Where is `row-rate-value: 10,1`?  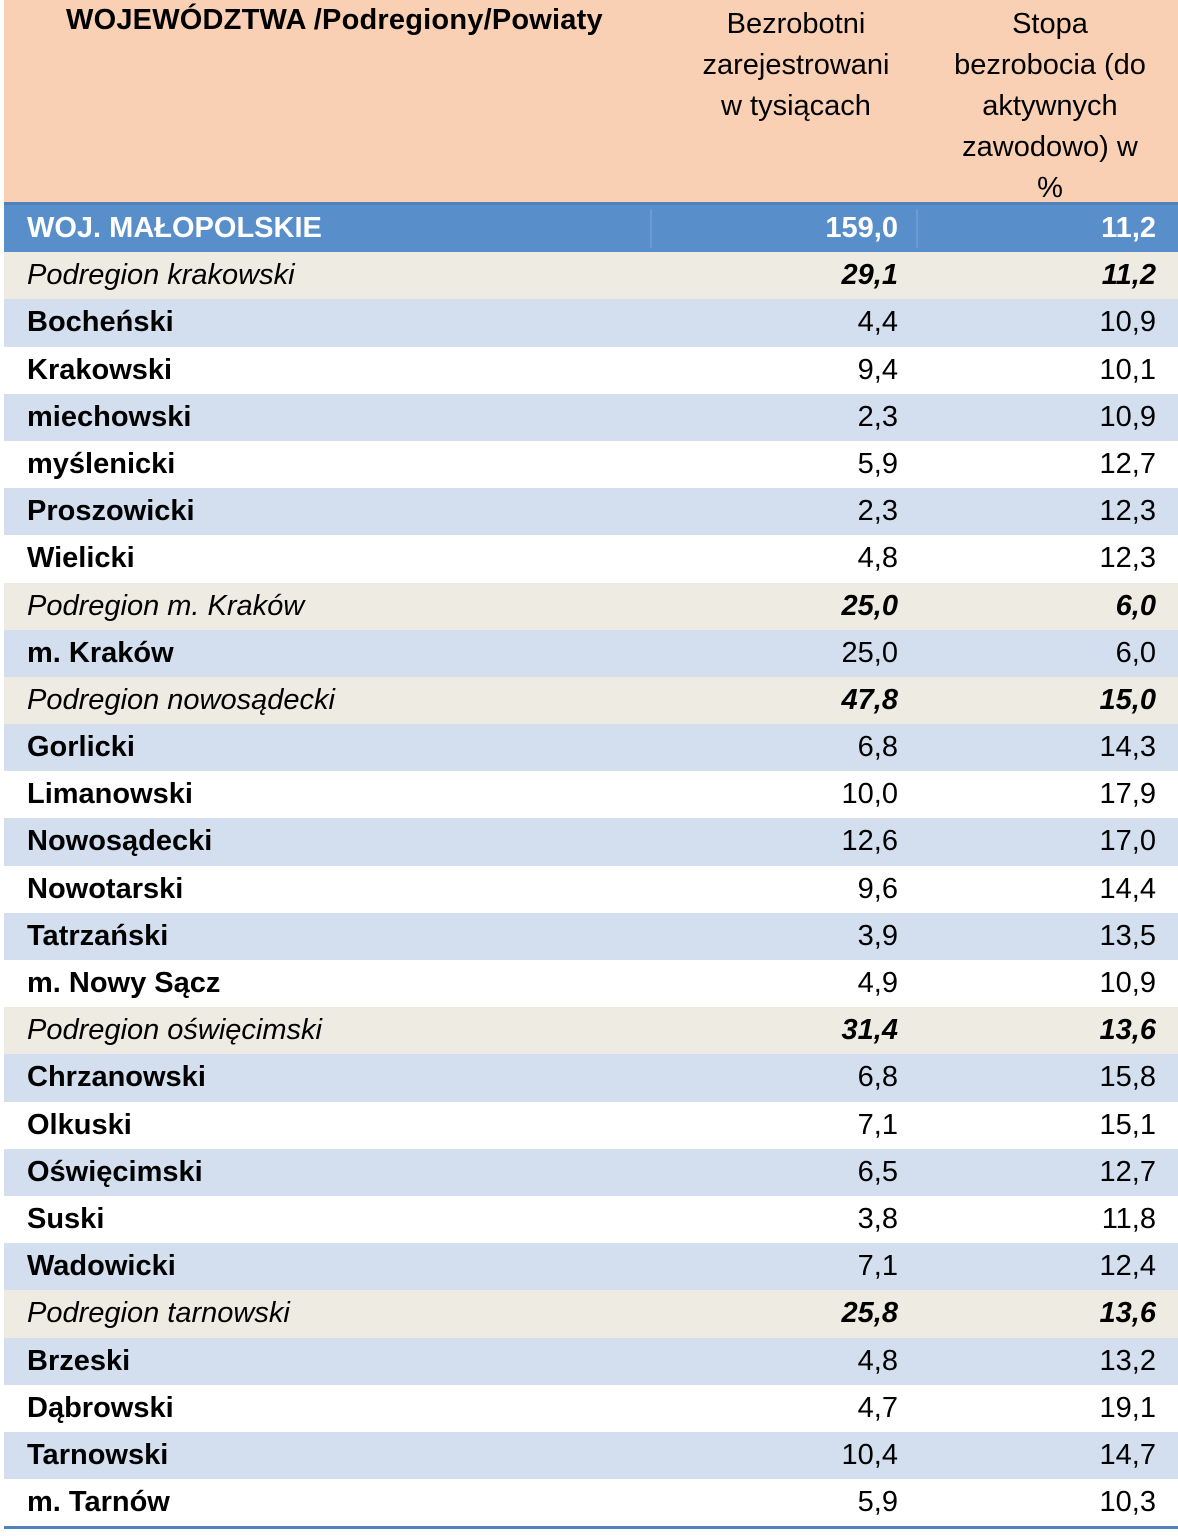
row-rate-value: 10,1 is located at coordinates (1127, 369).